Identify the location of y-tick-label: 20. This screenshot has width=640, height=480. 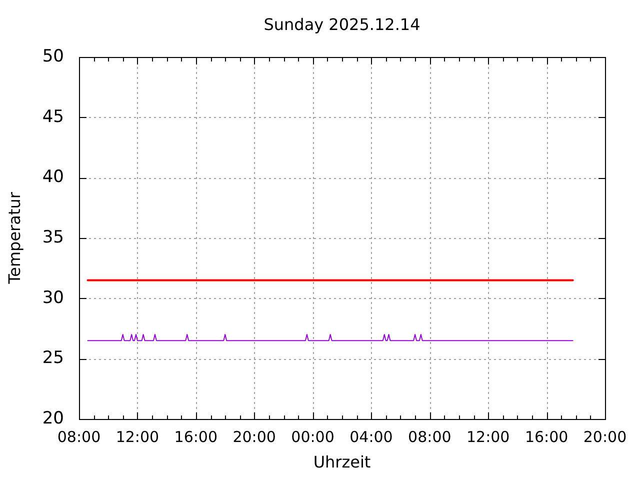
(53, 418).